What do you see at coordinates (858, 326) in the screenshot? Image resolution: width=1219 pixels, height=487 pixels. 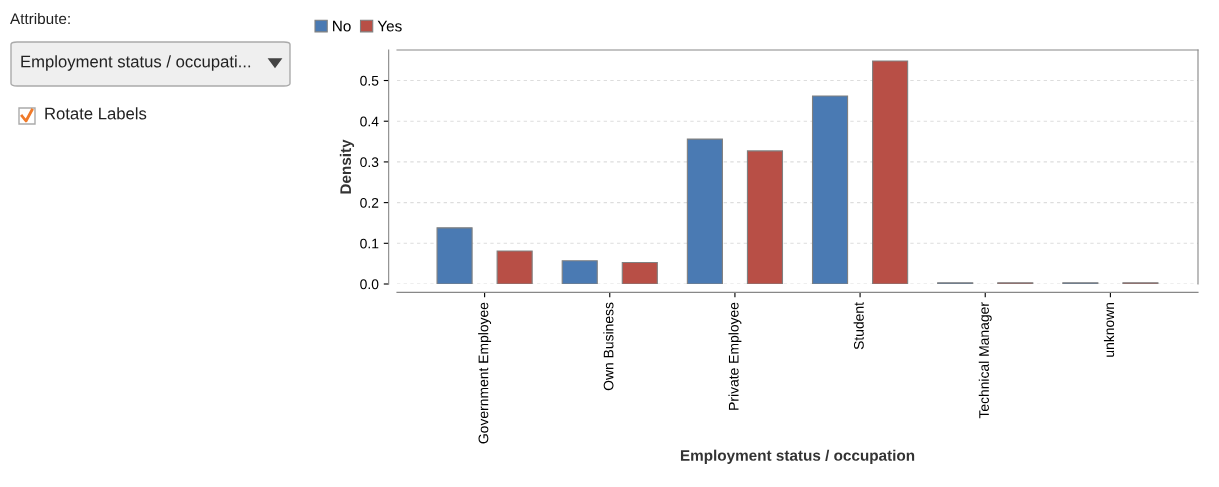 I see `x-tick-label: Student` at bounding box center [858, 326].